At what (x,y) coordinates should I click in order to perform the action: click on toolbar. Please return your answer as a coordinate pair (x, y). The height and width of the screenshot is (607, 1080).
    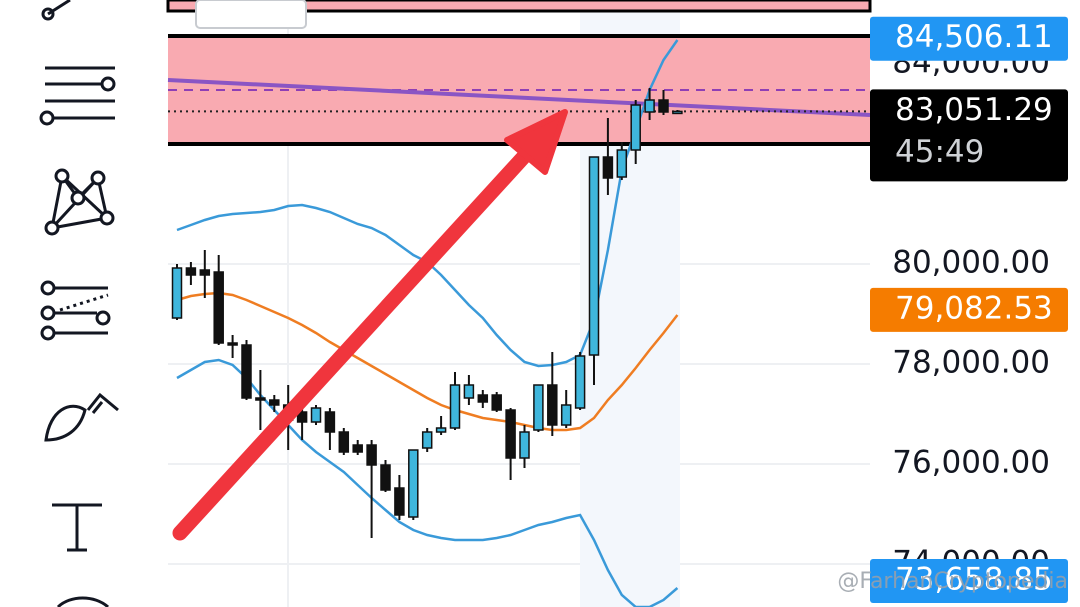
    Looking at the image, I should click on (79, 303).